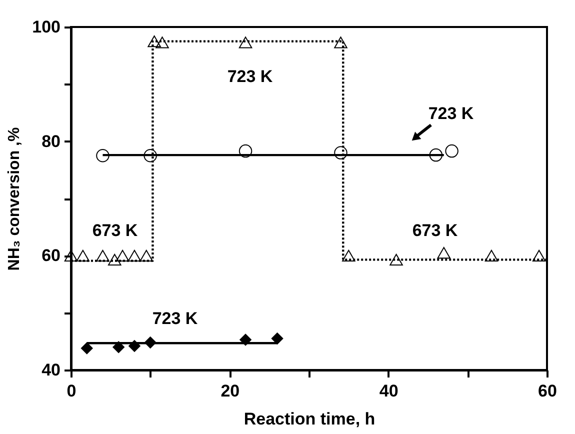  I want to click on y-tick-label: 40, so click(51, 370).